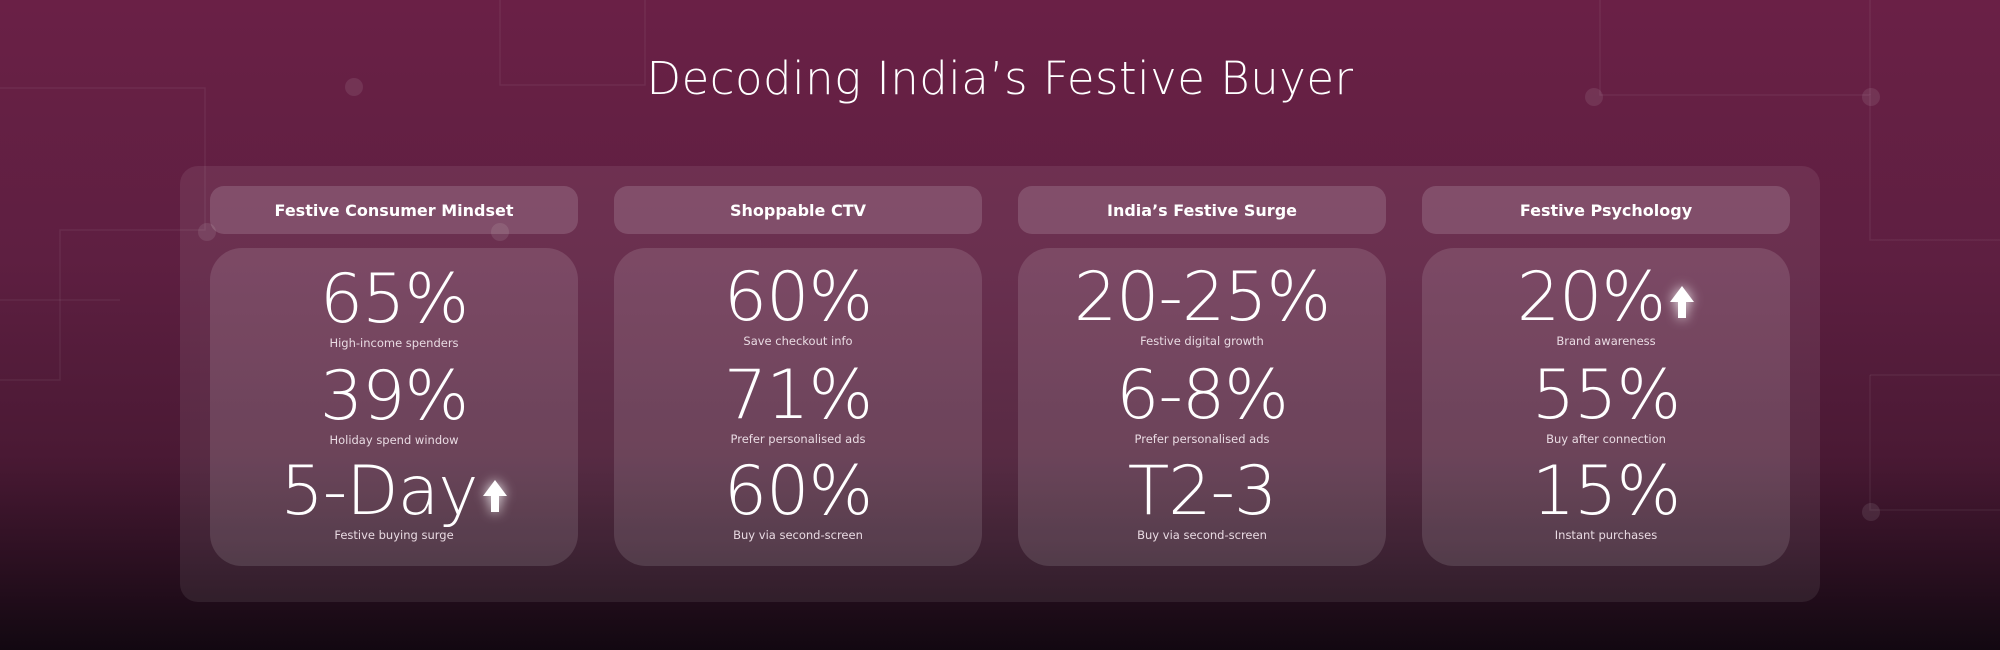 The image size is (2000, 650). I want to click on stat-item: 65% High-income spenders, so click(394, 305).